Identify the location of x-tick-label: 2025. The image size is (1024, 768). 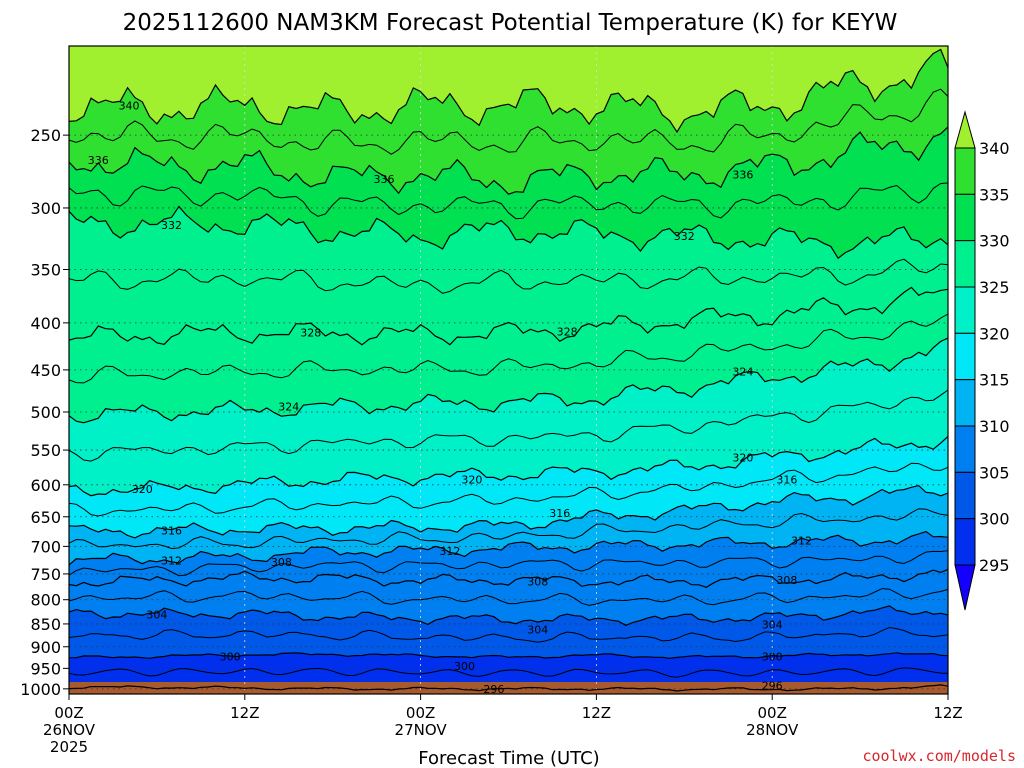
(69, 747).